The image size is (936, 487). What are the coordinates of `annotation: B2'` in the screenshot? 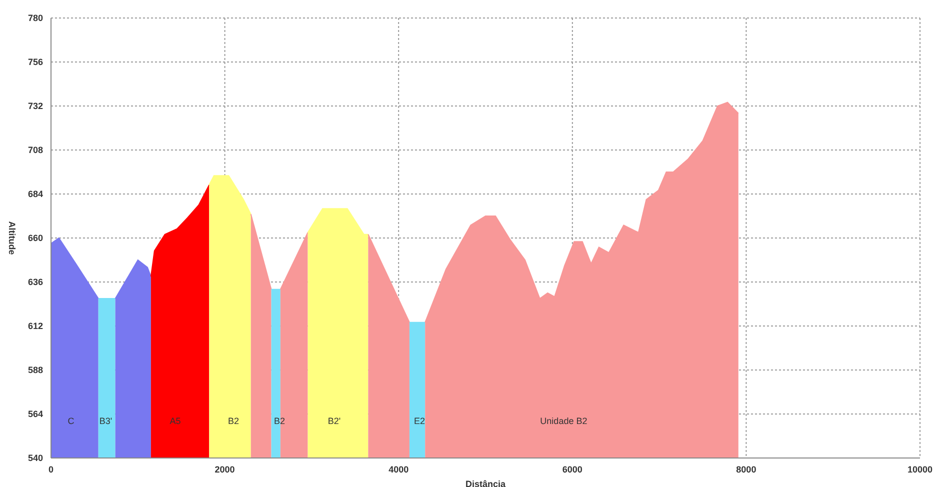 It's located at (334, 421).